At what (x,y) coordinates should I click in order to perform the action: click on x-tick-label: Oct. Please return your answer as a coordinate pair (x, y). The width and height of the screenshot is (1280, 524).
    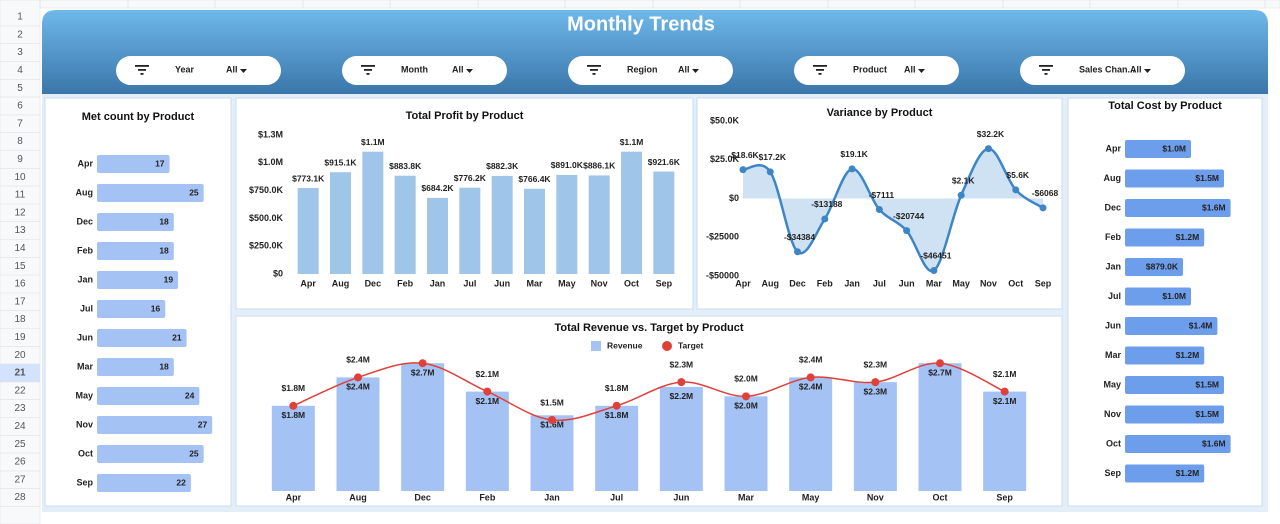
    Looking at the image, I should click on (1015, 283).